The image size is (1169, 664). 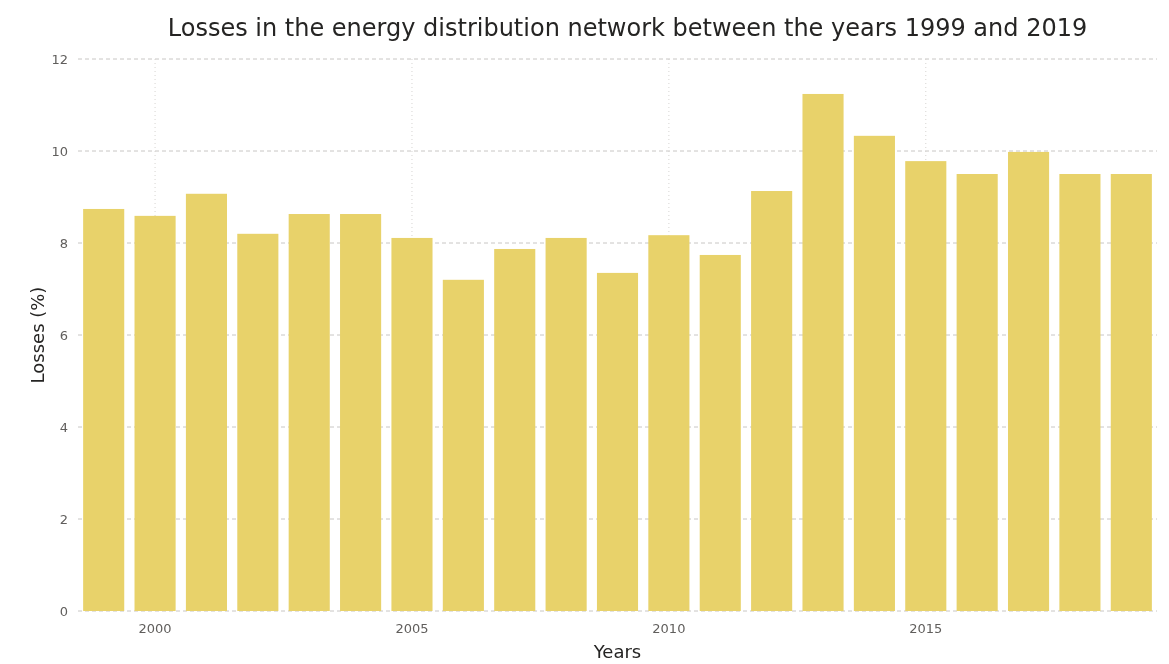 I want to click on y-tick-label: 6, so click(x=63, y=335).